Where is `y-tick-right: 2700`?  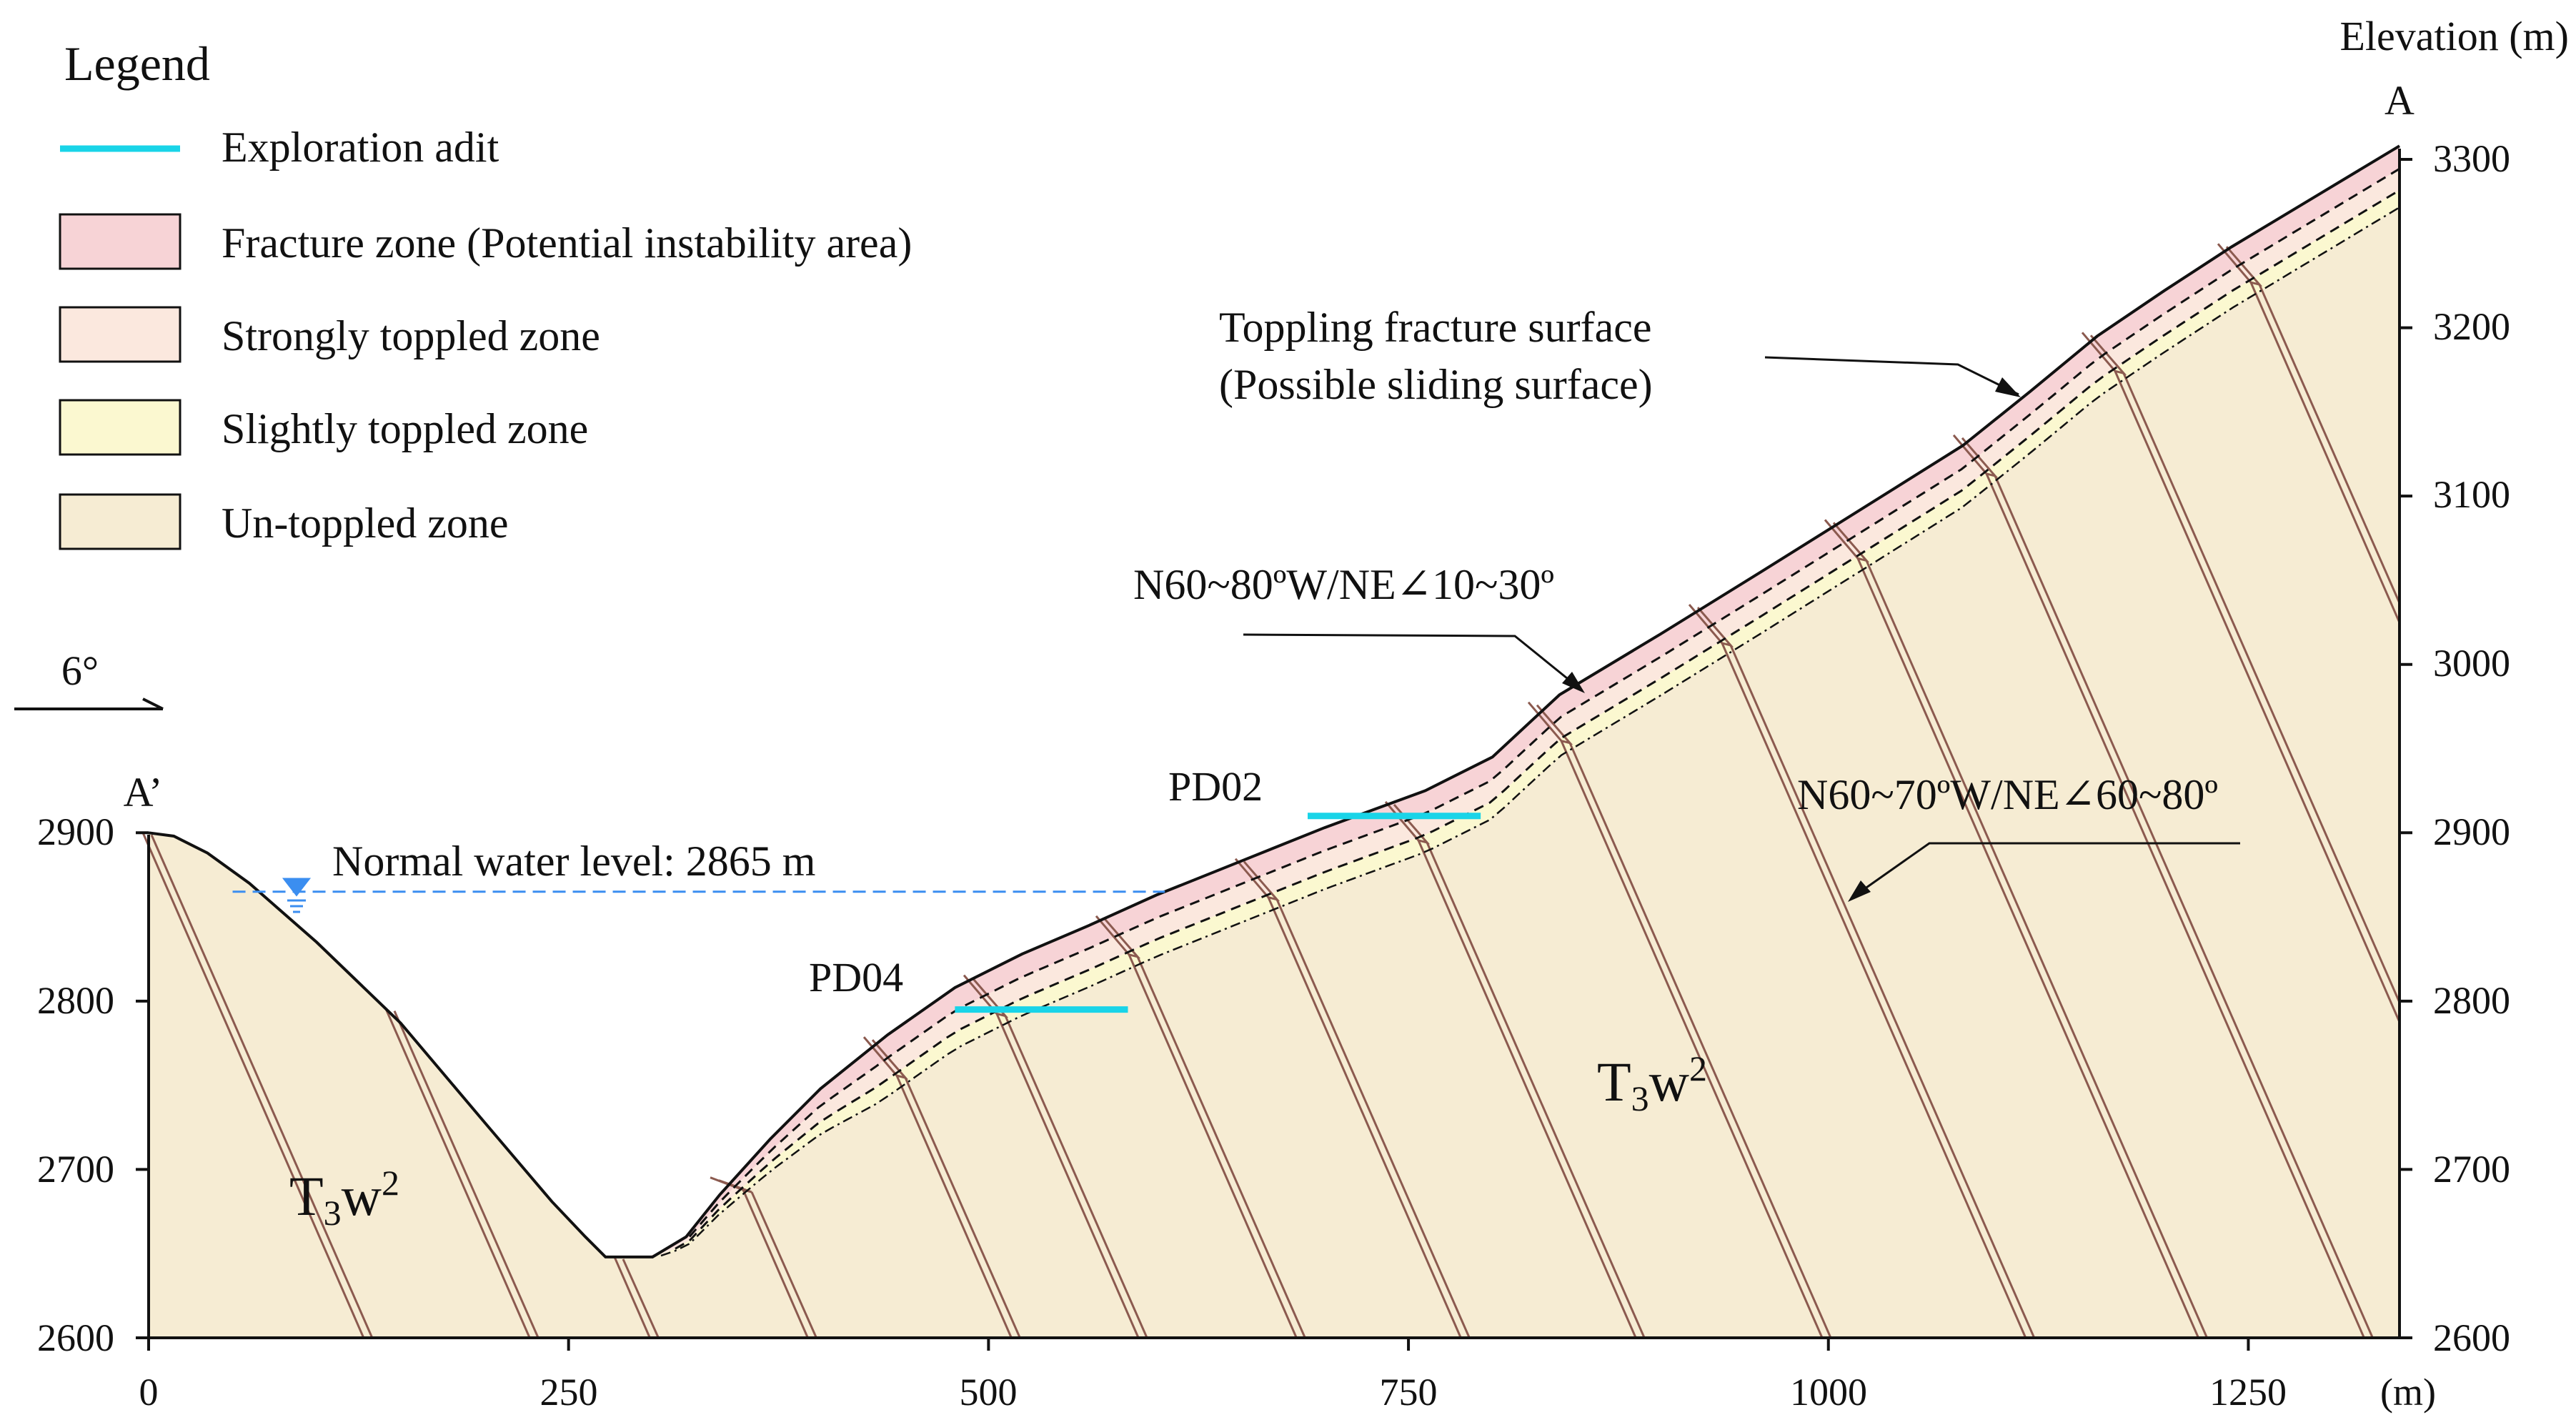 y-tick-right: 2700 is located at coordinates (2471, 1169).